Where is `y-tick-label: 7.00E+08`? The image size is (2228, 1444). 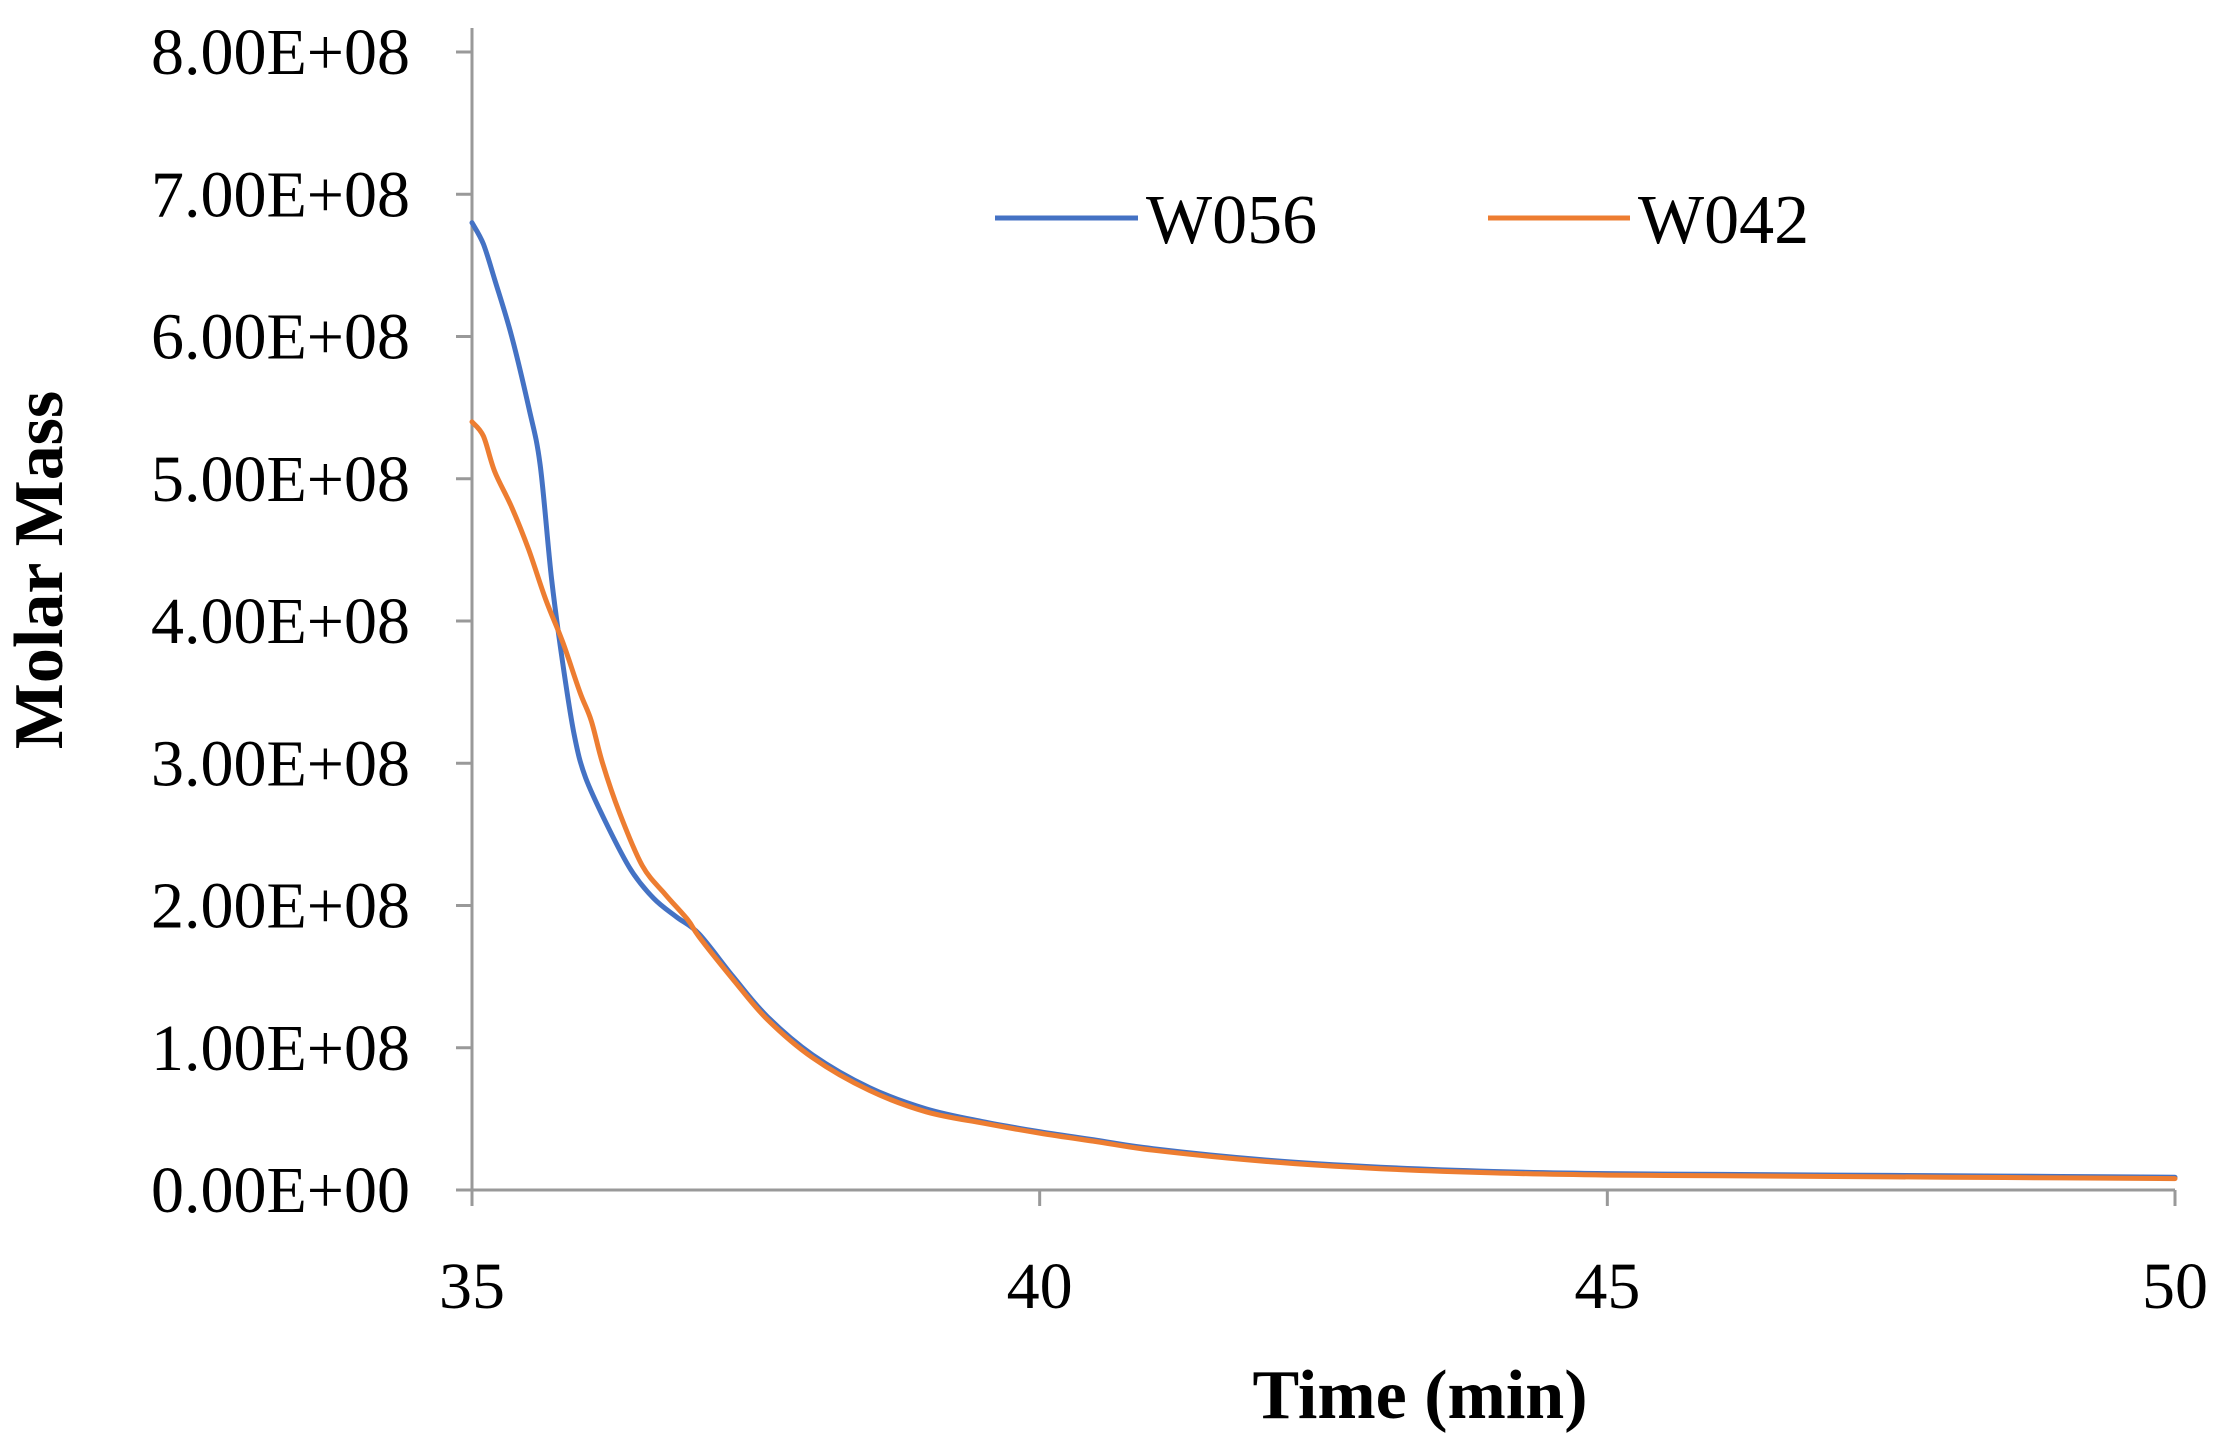
y-tick-label: 7.00E+08 is located at coordinates (280, 194).